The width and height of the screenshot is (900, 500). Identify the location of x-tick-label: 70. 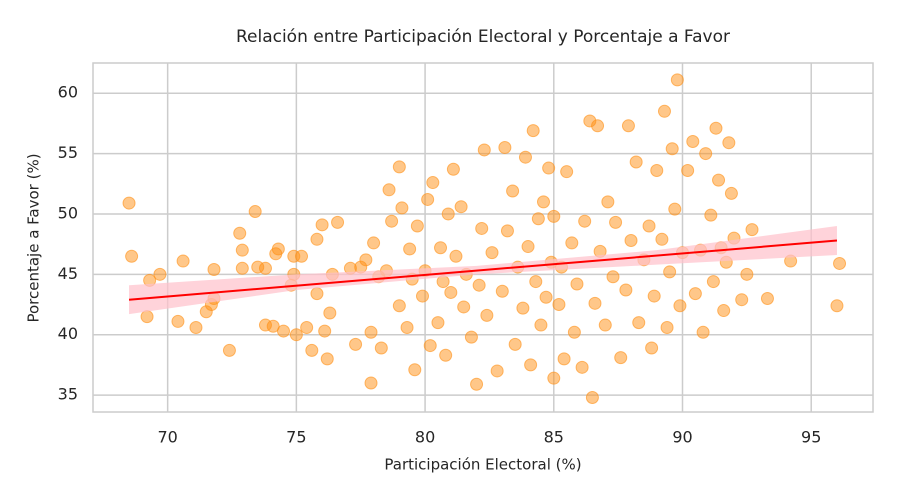
(167, 437).